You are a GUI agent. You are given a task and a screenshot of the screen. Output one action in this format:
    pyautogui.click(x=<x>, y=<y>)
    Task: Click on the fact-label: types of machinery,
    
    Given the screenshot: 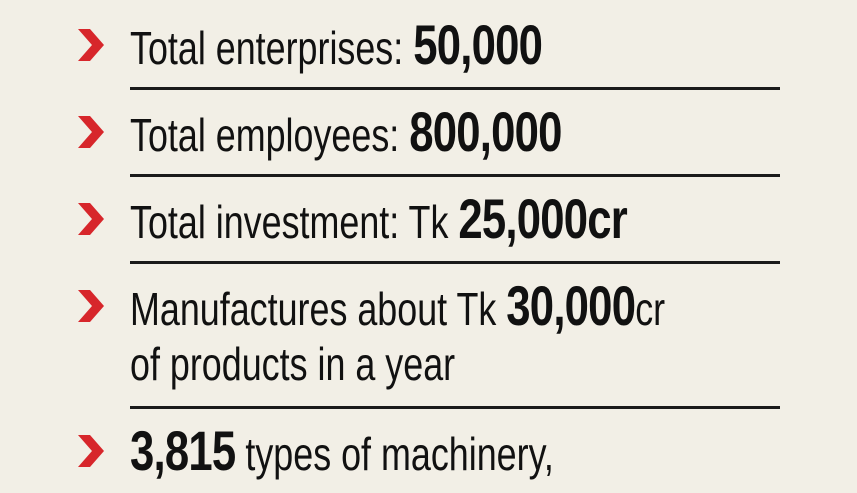 What is the action you would take?
    pyautogui.click(x=399, y=454)
    